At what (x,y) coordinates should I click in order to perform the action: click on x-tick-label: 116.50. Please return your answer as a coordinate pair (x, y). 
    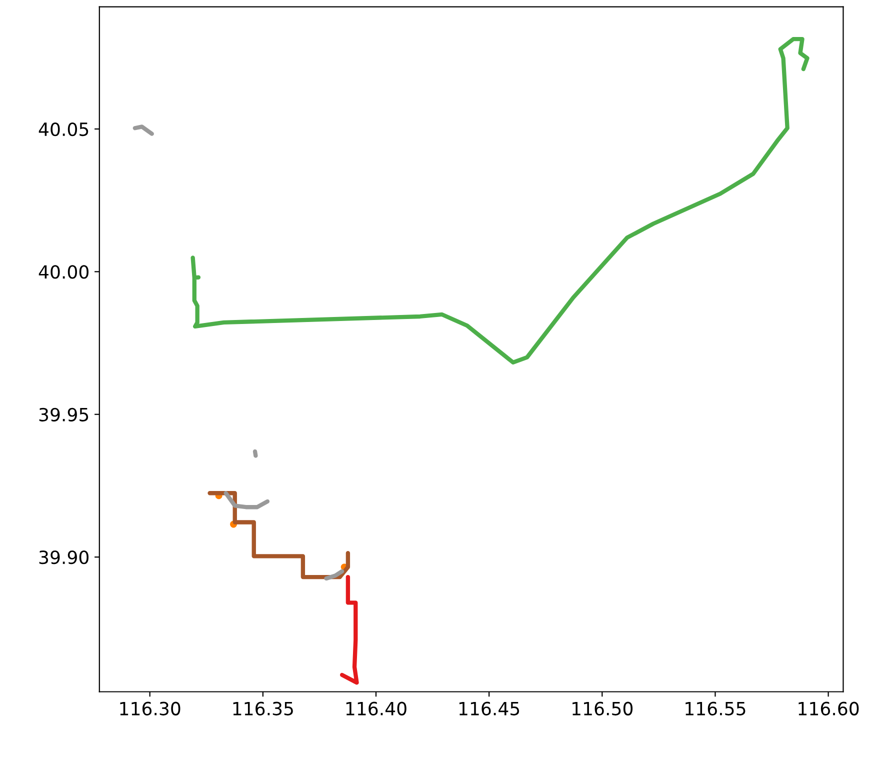
    Looking at the image, I should click on (602, 709).